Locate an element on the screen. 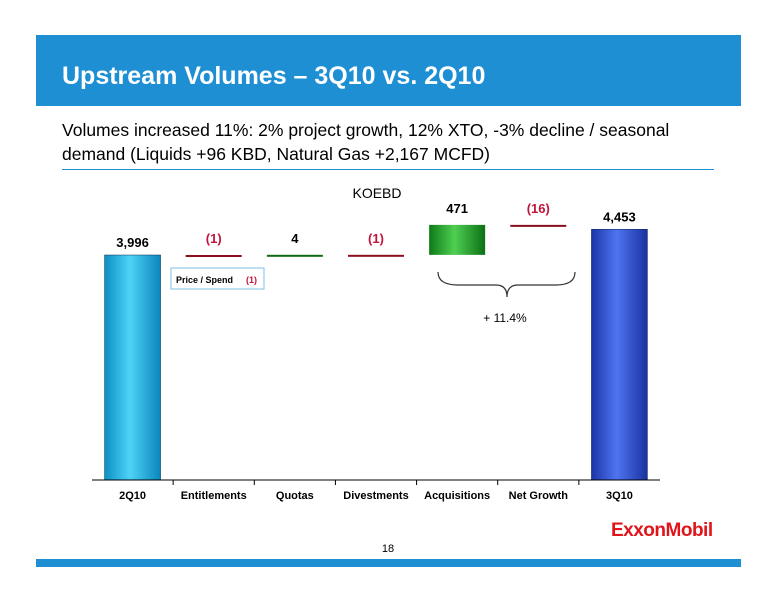  tick-label-entitlements: Entitlements is located at coordinates (214, 496).